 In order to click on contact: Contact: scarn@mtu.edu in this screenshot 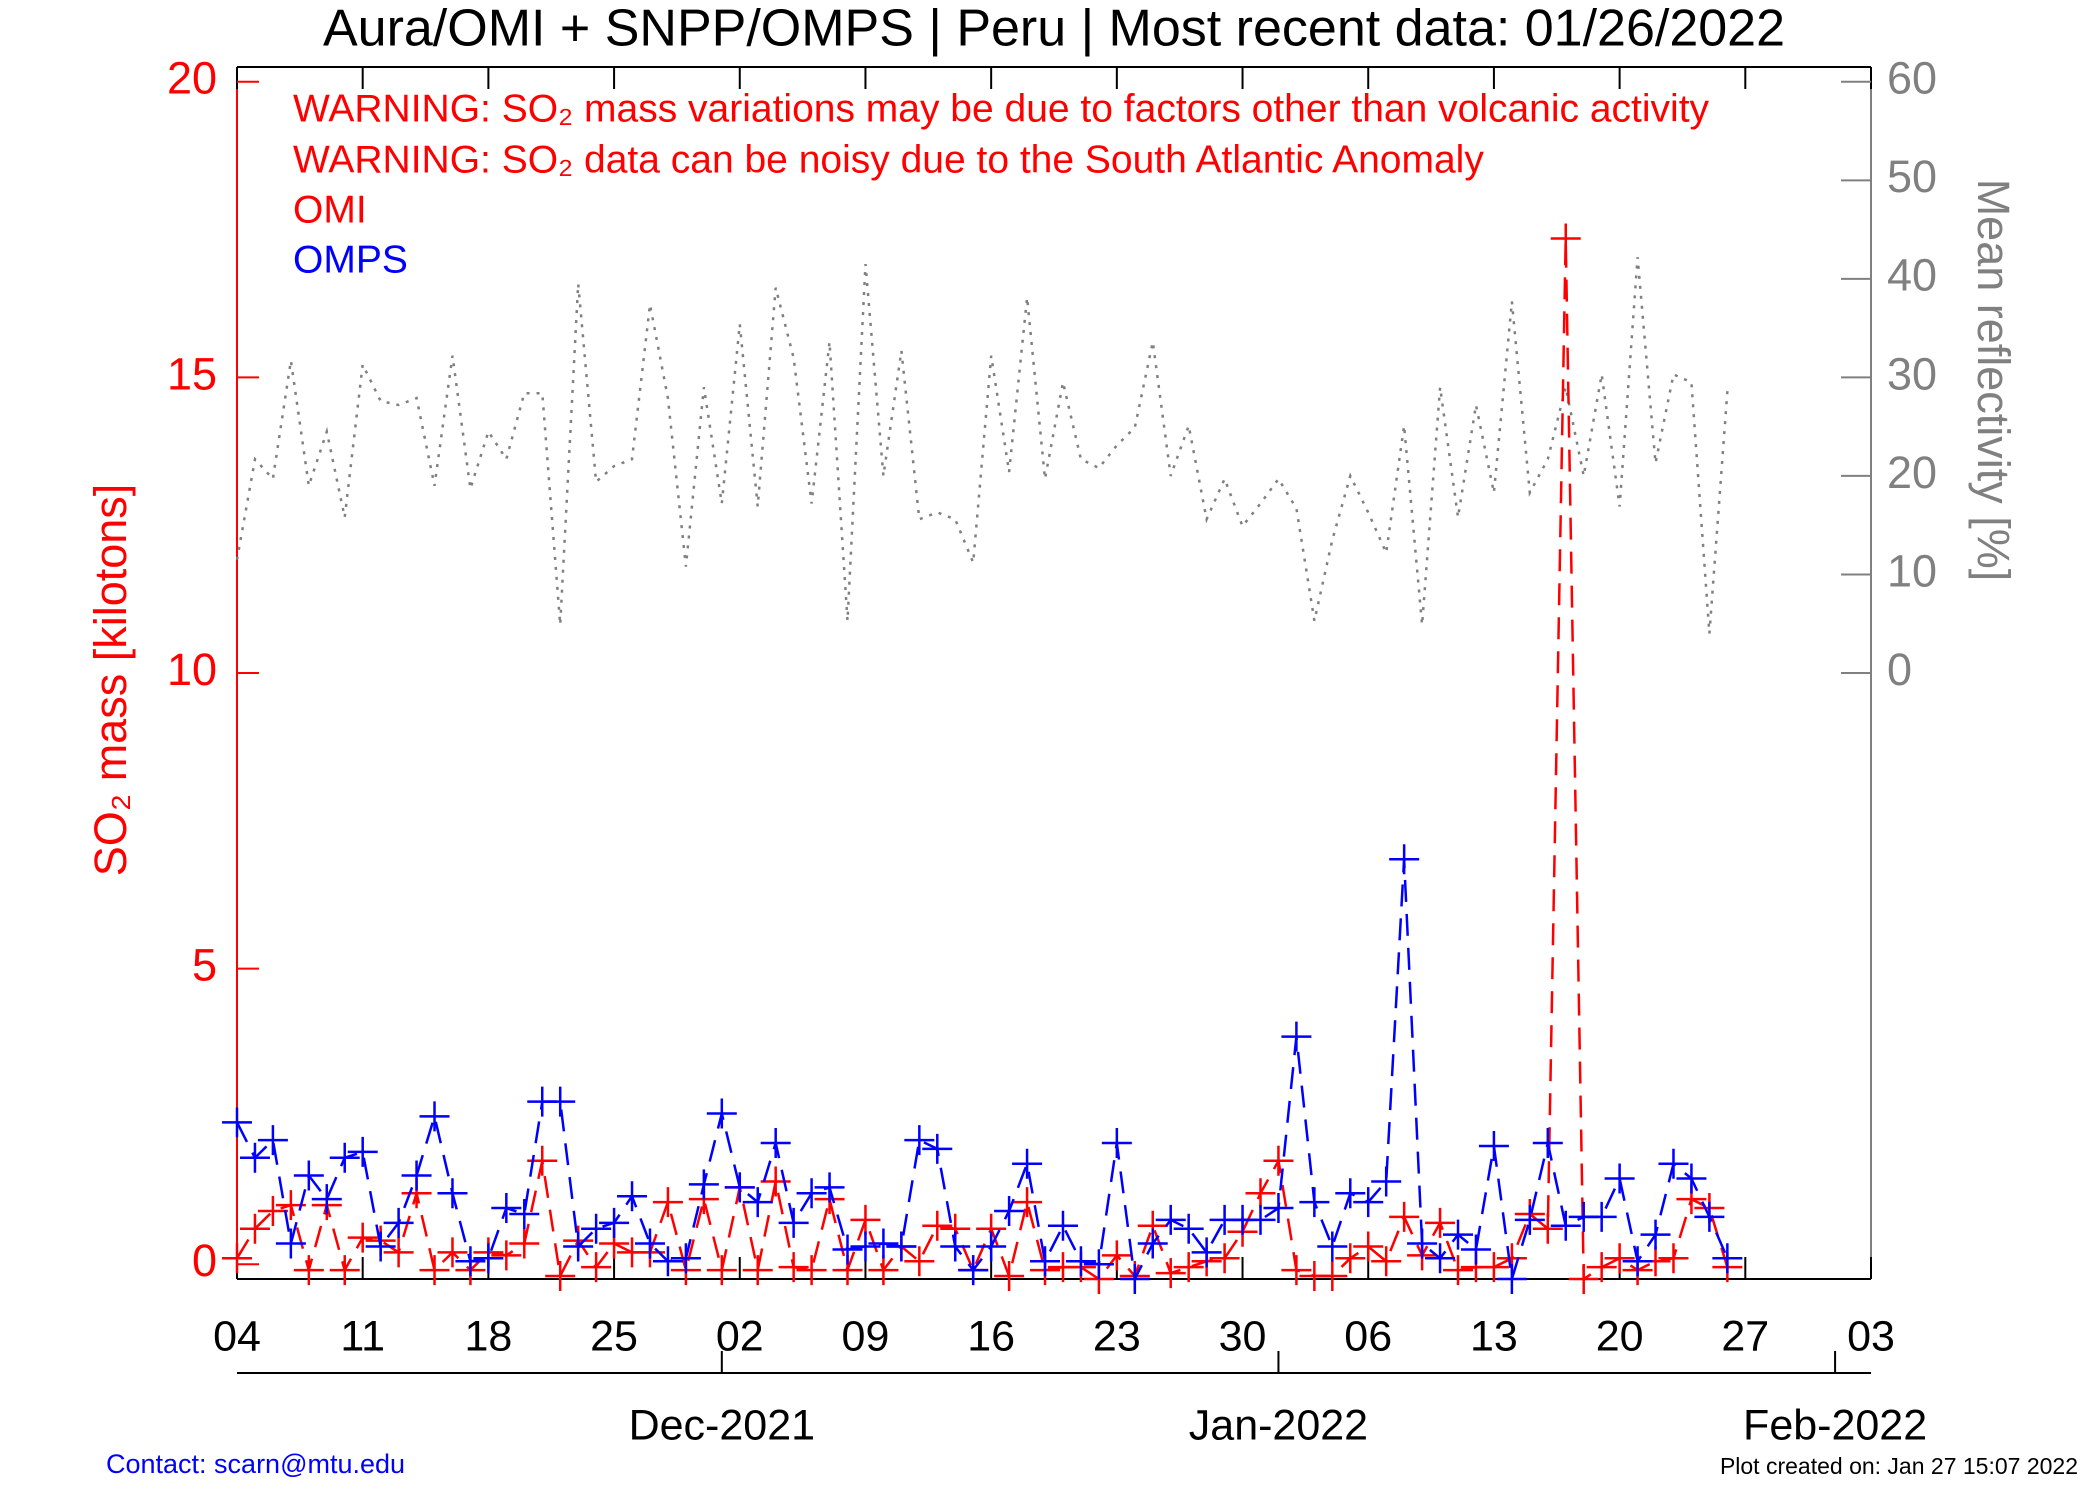, I will do `click(255, 1464)`.